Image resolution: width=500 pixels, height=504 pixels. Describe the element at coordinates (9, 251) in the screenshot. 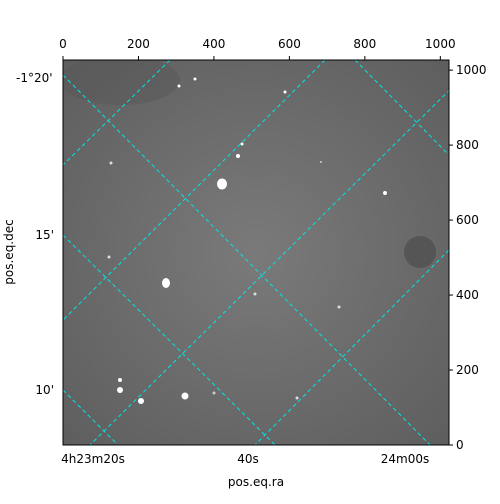

I see `y-axis-label: pos.eq.dec` at that location.